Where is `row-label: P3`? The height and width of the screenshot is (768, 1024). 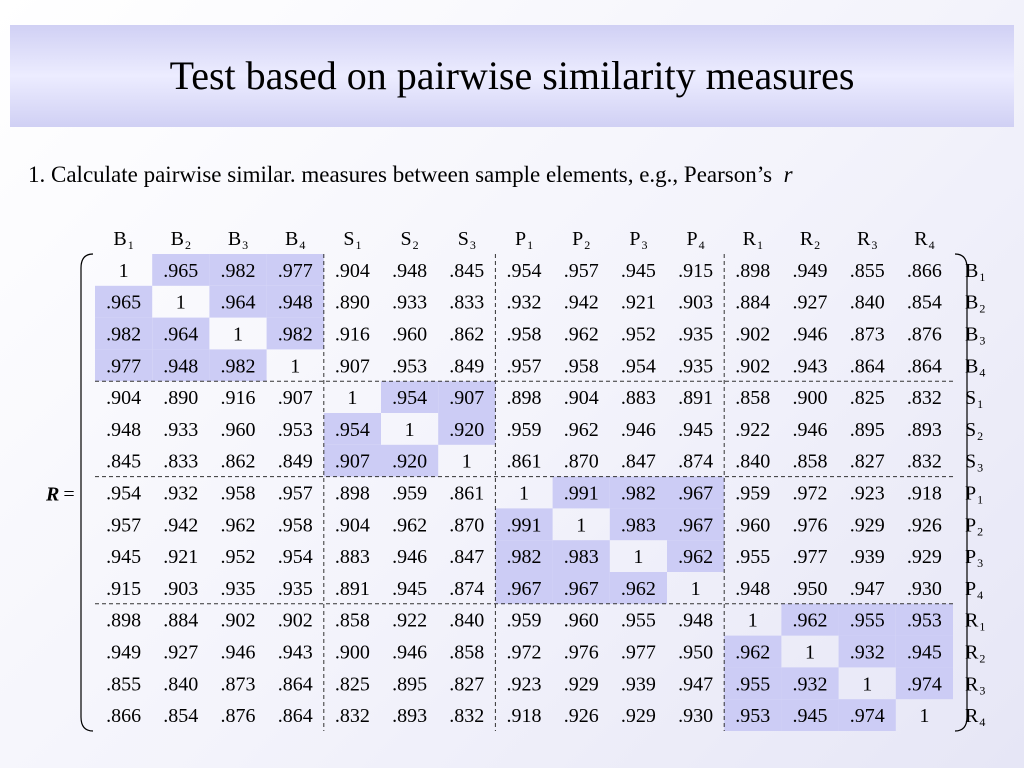 row-label: P3 is located at coordinates (974, 558).